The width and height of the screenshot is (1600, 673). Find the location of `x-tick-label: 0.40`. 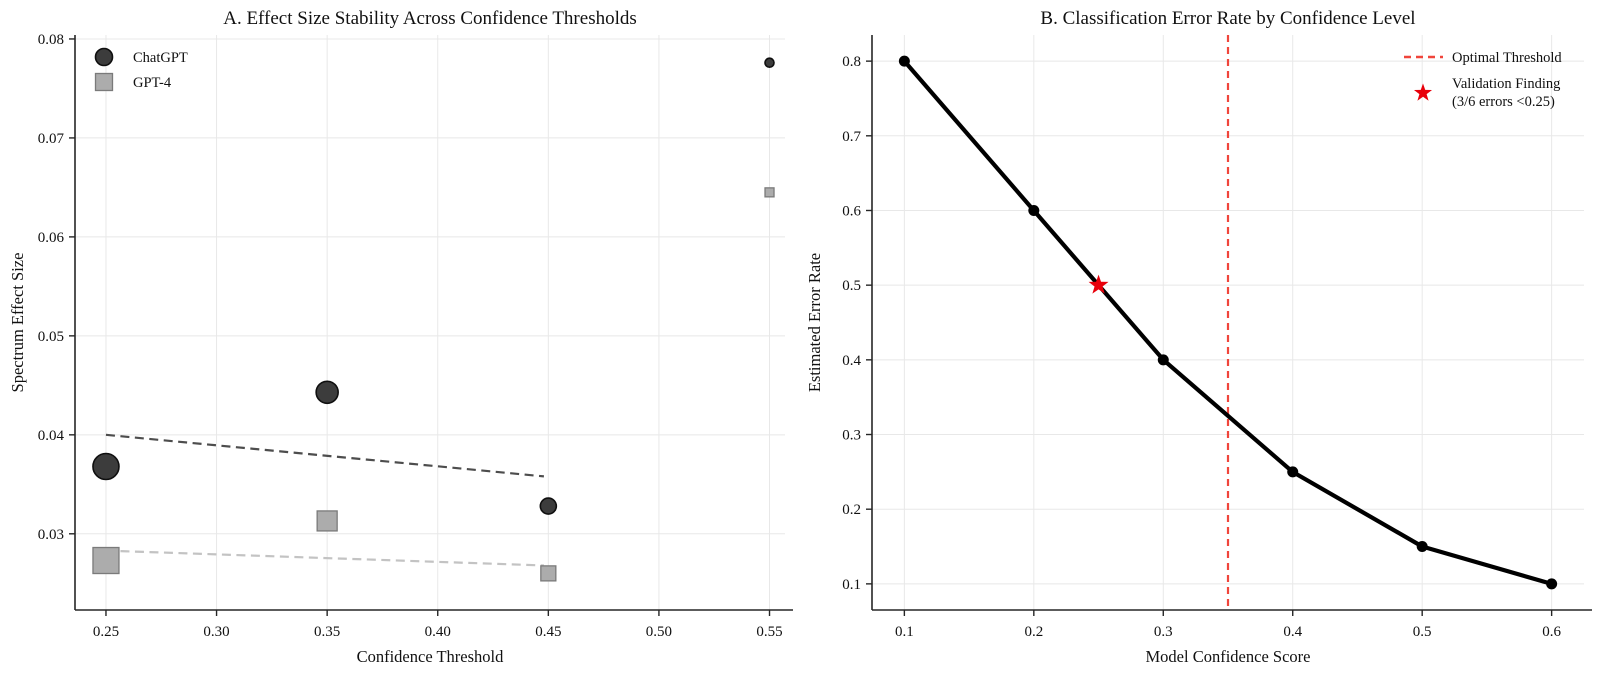

x-tick-label: 0.40 is located at coordinates (438, 632).